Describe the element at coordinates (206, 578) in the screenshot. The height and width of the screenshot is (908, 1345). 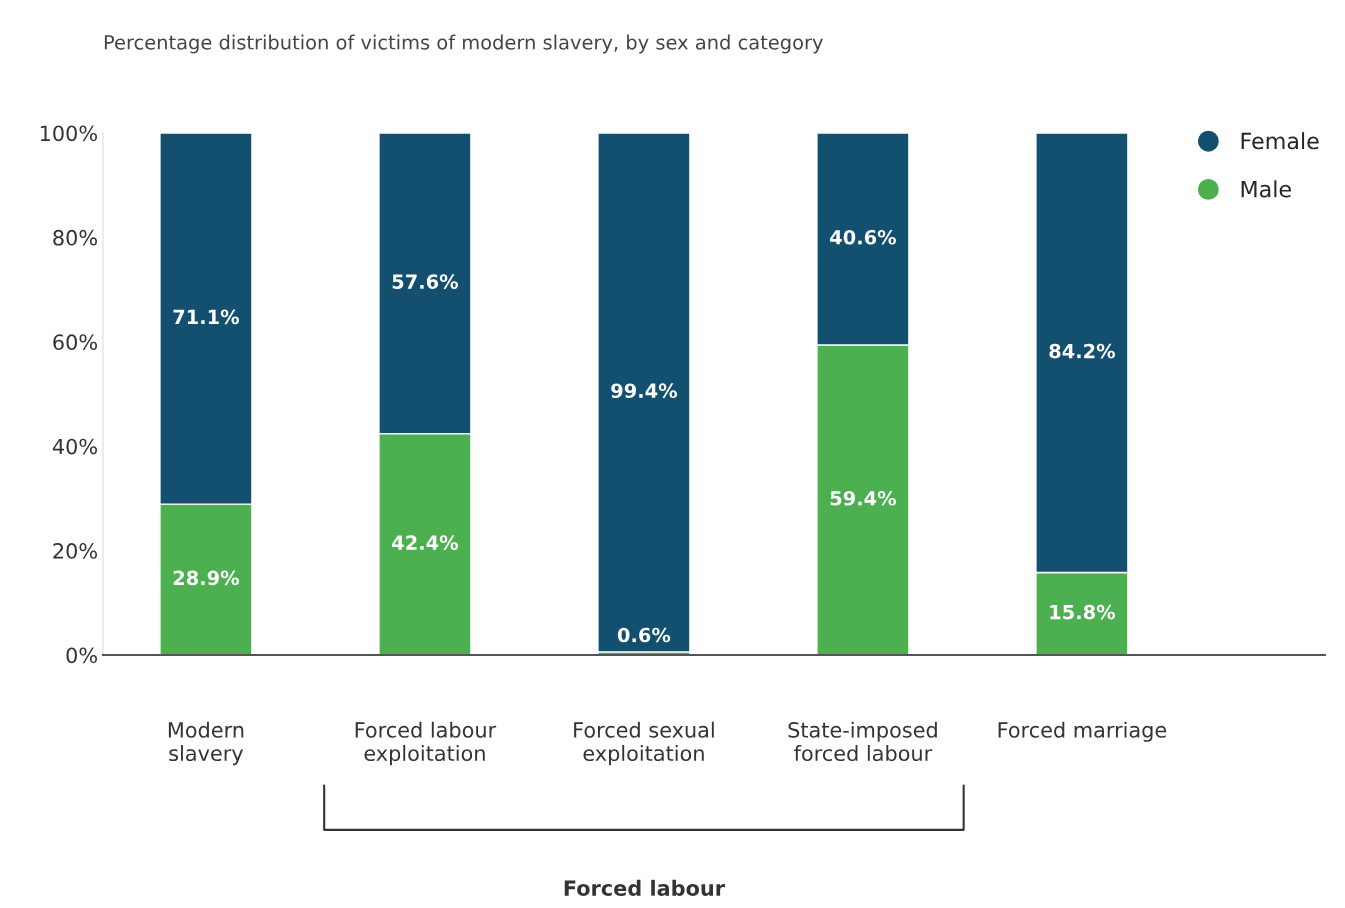
I see `data-label: 28.9%` at that location.